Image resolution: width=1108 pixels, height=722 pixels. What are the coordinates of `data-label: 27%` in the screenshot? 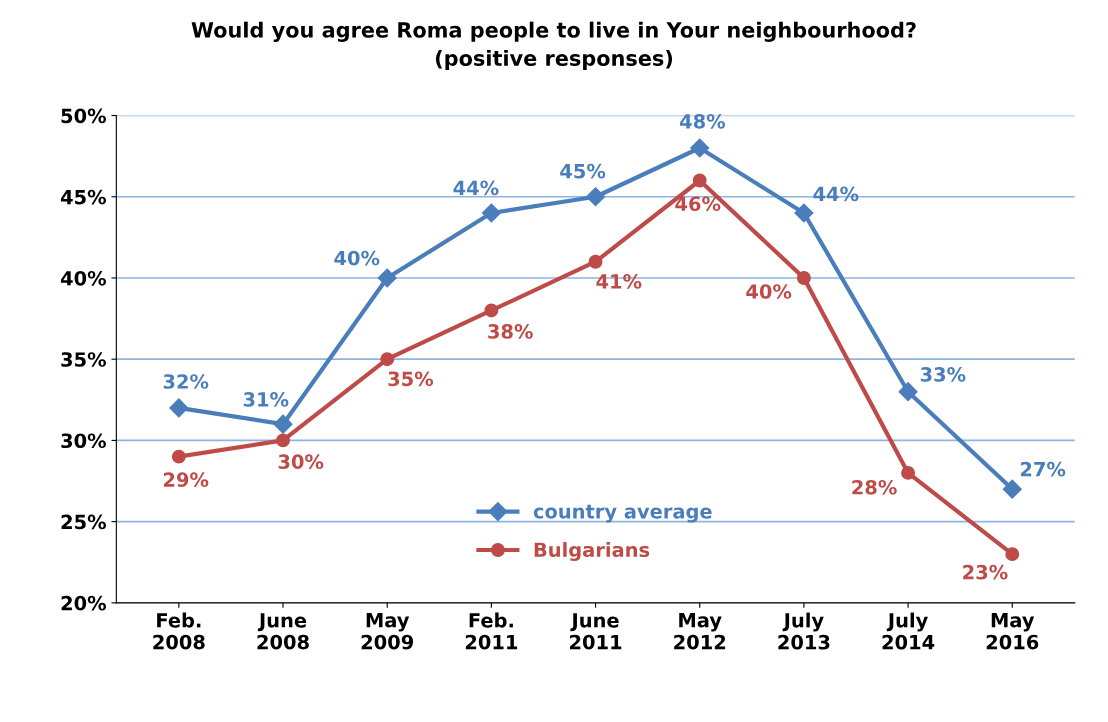 It's located at (1043, 469).